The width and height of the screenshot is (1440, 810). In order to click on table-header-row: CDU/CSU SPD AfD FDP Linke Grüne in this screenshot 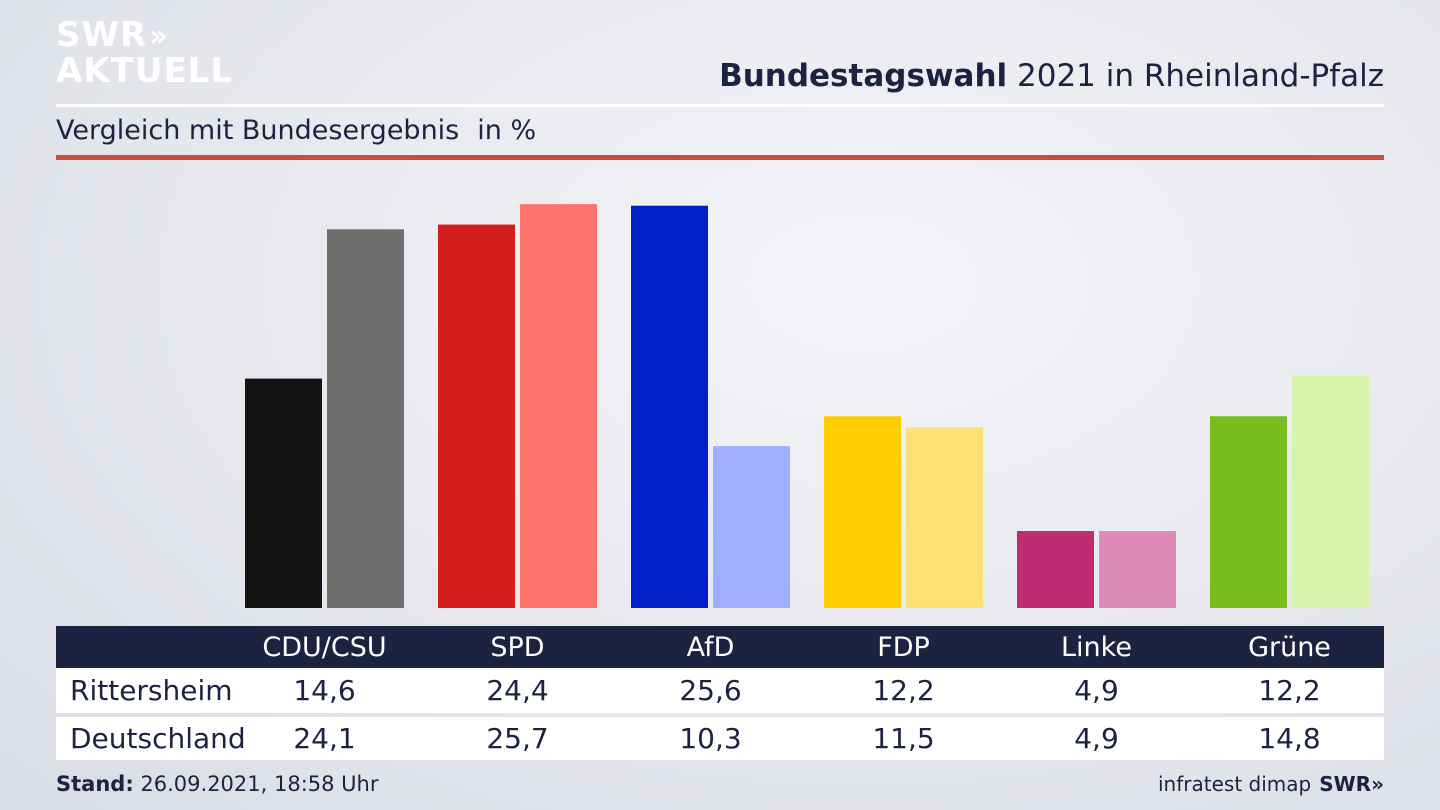, I will do `click(720, 647)`.